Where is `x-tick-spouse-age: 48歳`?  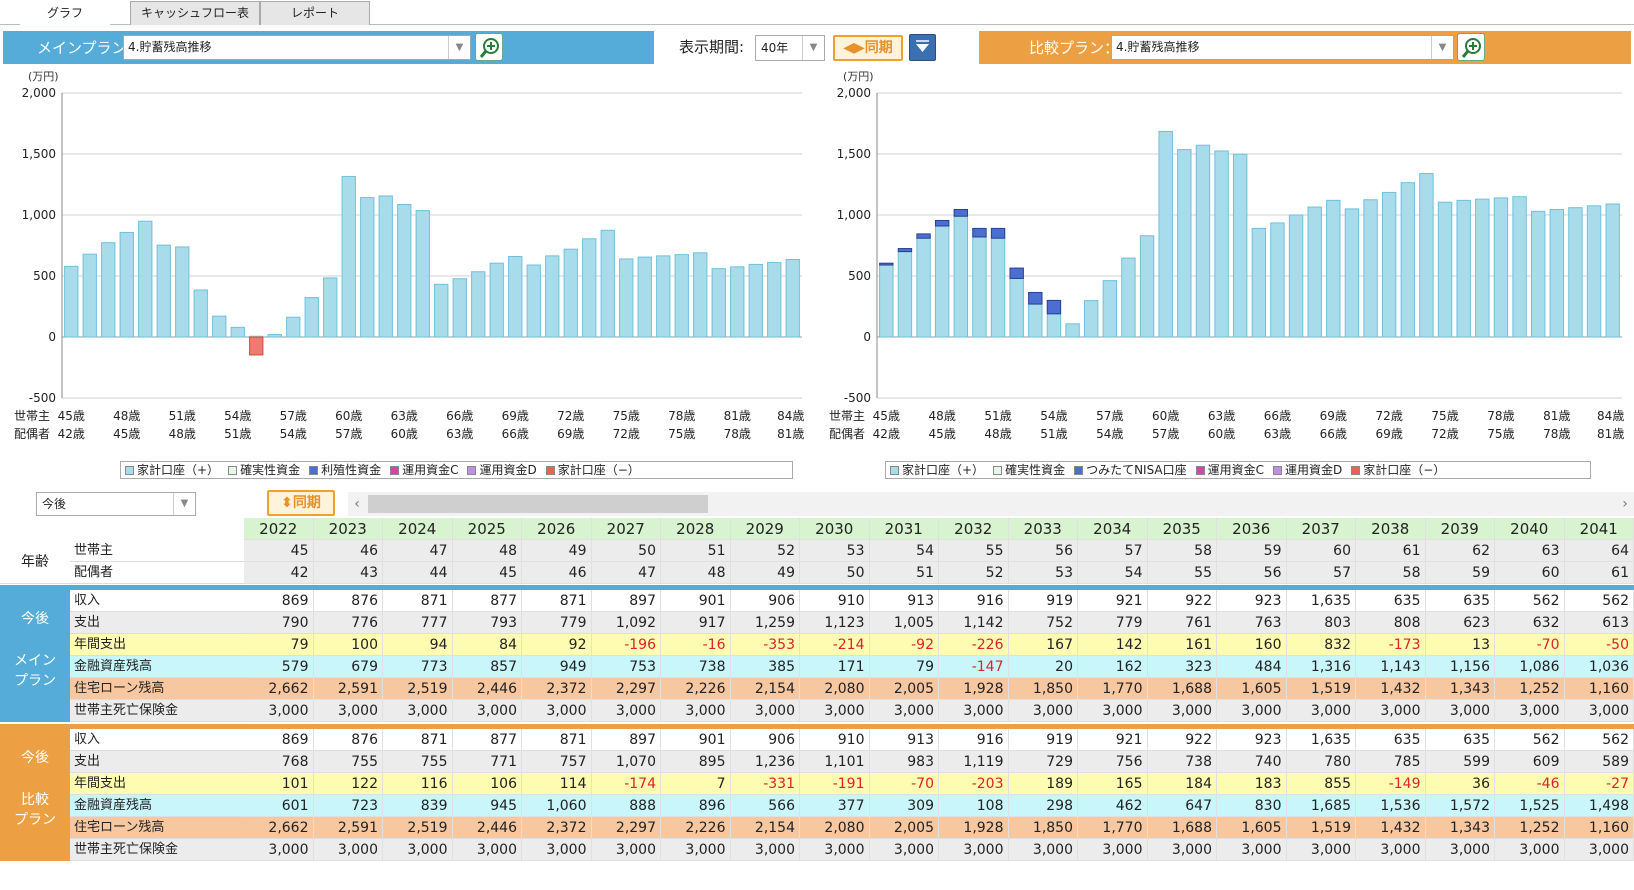 x-tick-spouse-age: 48歳 is located at coordinates (997, 434).